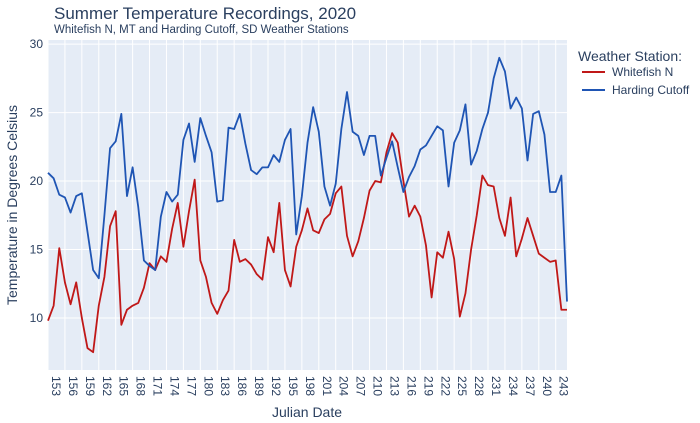 The image size is (700, 423). I want to click on legend-label-harding: Harding Cutoff, so click(651, 90).